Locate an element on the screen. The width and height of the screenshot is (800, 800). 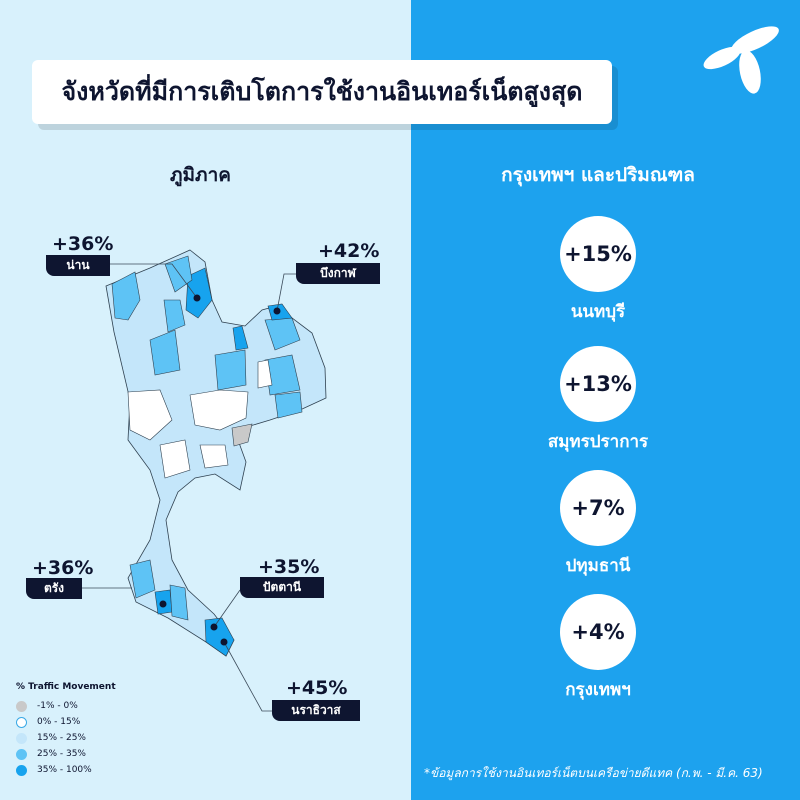
legend-label: 35% - 100% is located at coordinates (64, 770).